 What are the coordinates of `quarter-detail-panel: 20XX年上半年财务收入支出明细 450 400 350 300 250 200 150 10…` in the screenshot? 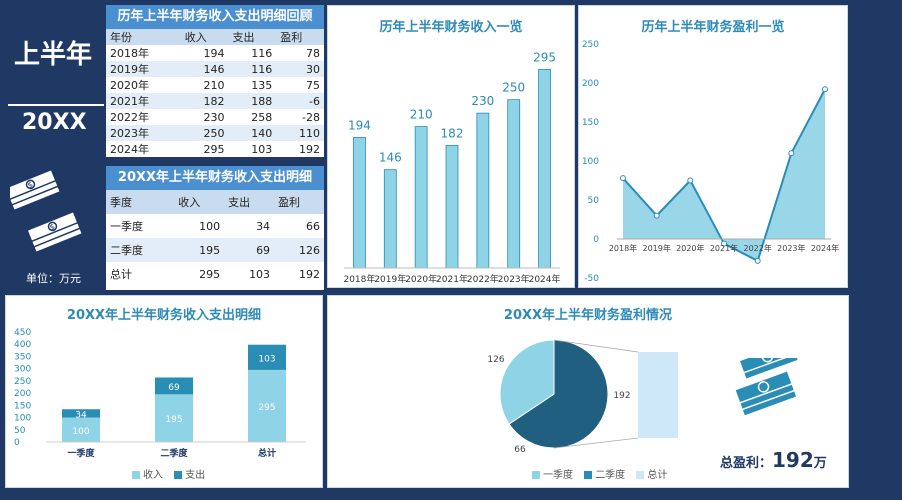 It's located at (164, 391).